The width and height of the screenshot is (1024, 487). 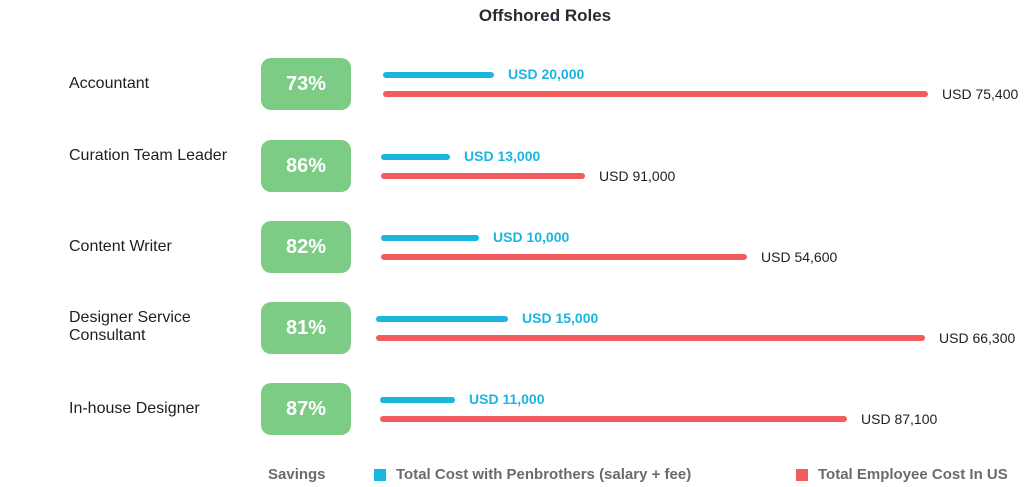 I want to click on role-label: Accountant, so click(x=109, y=83).